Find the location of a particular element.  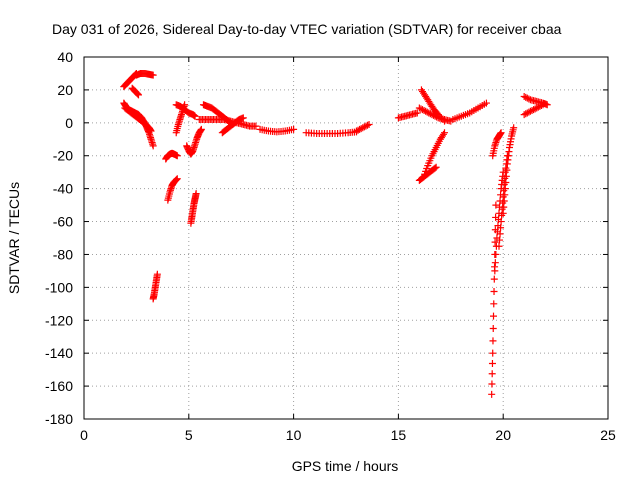

x-tick-label: 0 is located at coordinates (84, 435).